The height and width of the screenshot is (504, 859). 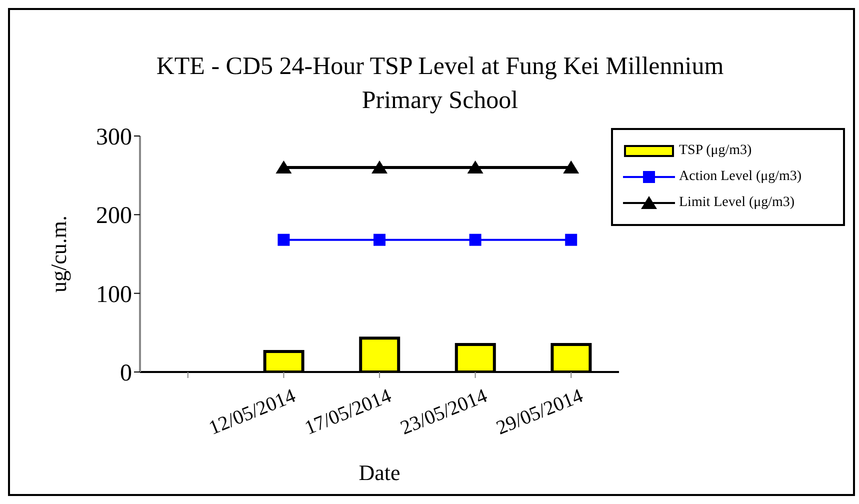 What do you see at coordinates (737, 203) in the screenshot?
I see `legend-label: Limit Level (μg/m3)` at bounding box center [737, 203].